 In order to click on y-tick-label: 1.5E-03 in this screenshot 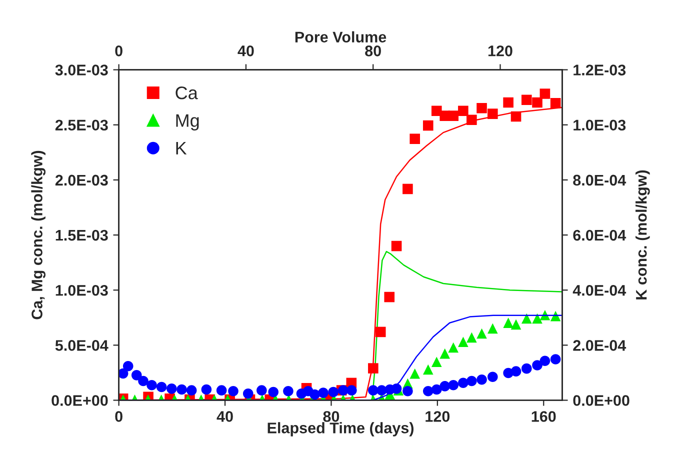, I will do `click(82, 235)`.